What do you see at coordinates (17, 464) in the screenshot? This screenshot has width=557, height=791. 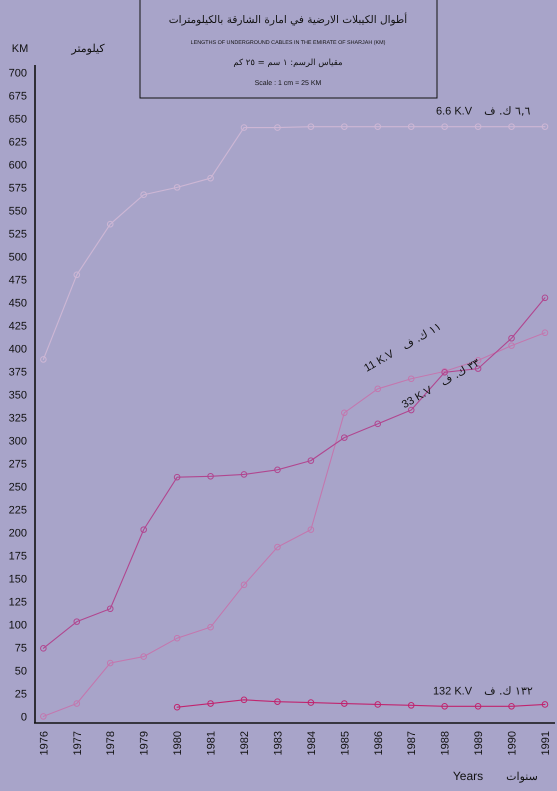 I see `y-tick-label: 275` at bounding box center [17, 464].